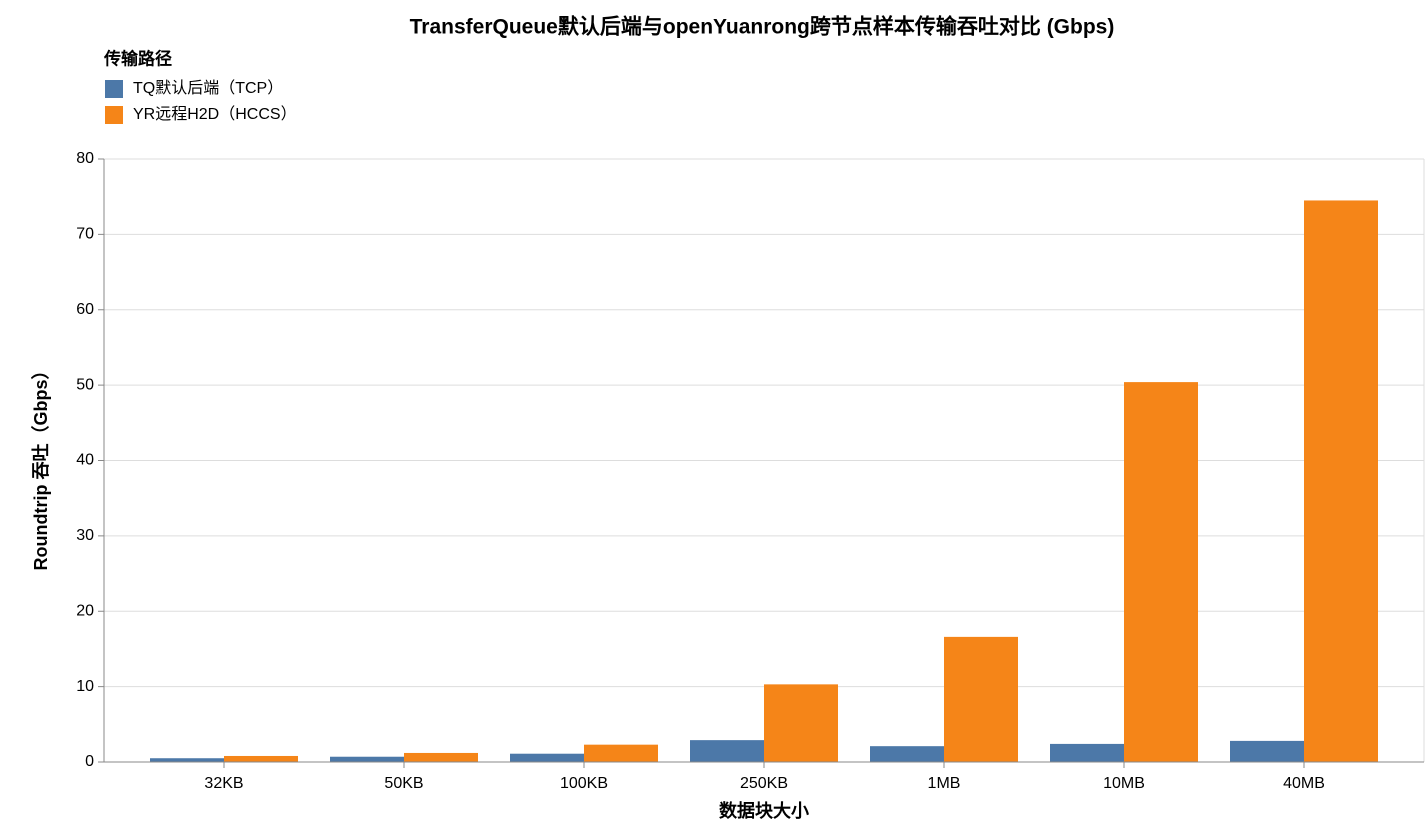 This screenshot has width=1428, height=831. Describe the element at coordinates (1304, 783) in the screenshot. I see `x-tick-label: 40MB` at that location.